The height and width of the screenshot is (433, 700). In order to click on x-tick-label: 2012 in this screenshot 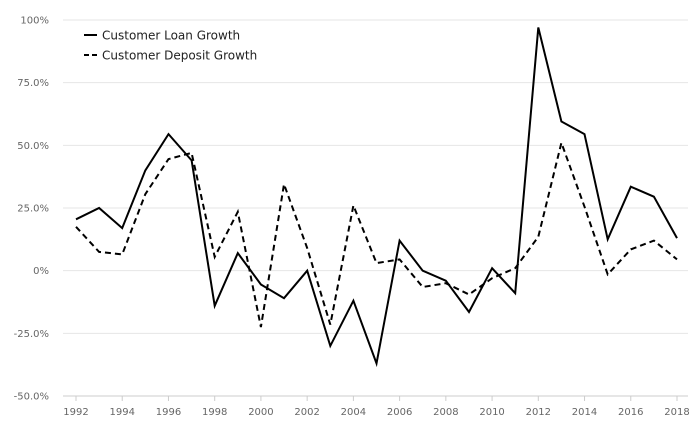, I will do `click(538, 412)`.